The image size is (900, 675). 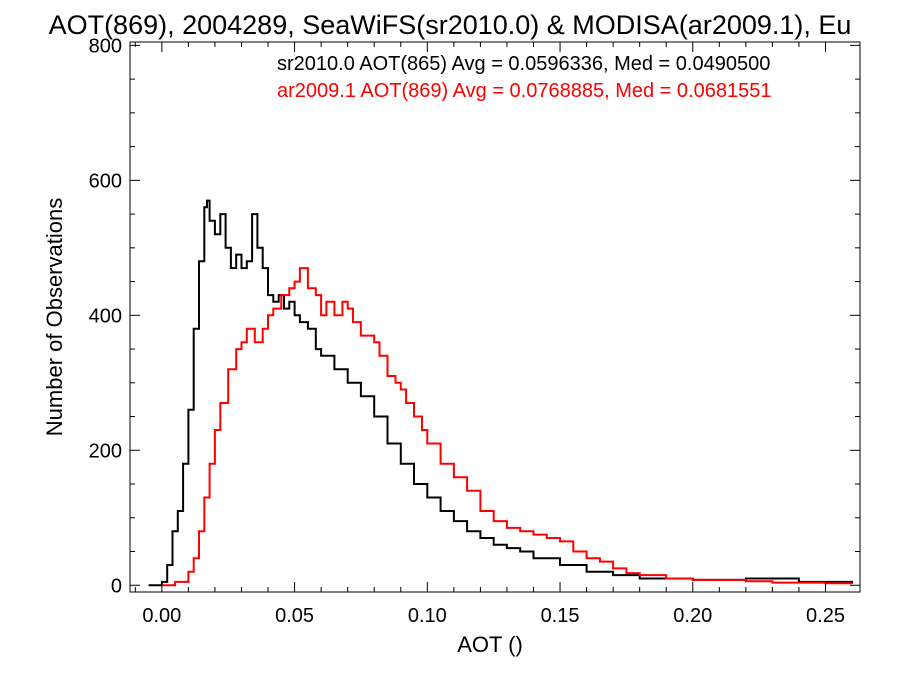 What do you see at coordinates (427, 616) in the screenshot?
I see `x-tick-label: 0.10` at bounding box center [427, 616].